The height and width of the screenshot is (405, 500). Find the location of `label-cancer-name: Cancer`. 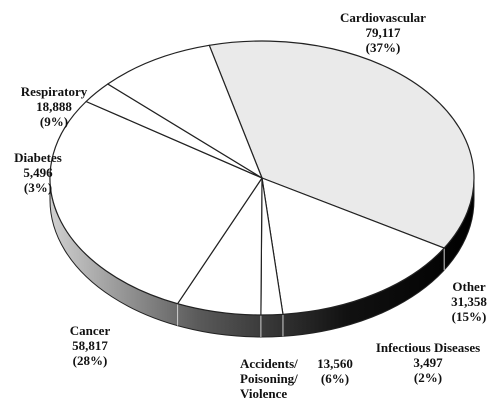

label-cancer-name: Cancer is located at coordinates (90, 330).